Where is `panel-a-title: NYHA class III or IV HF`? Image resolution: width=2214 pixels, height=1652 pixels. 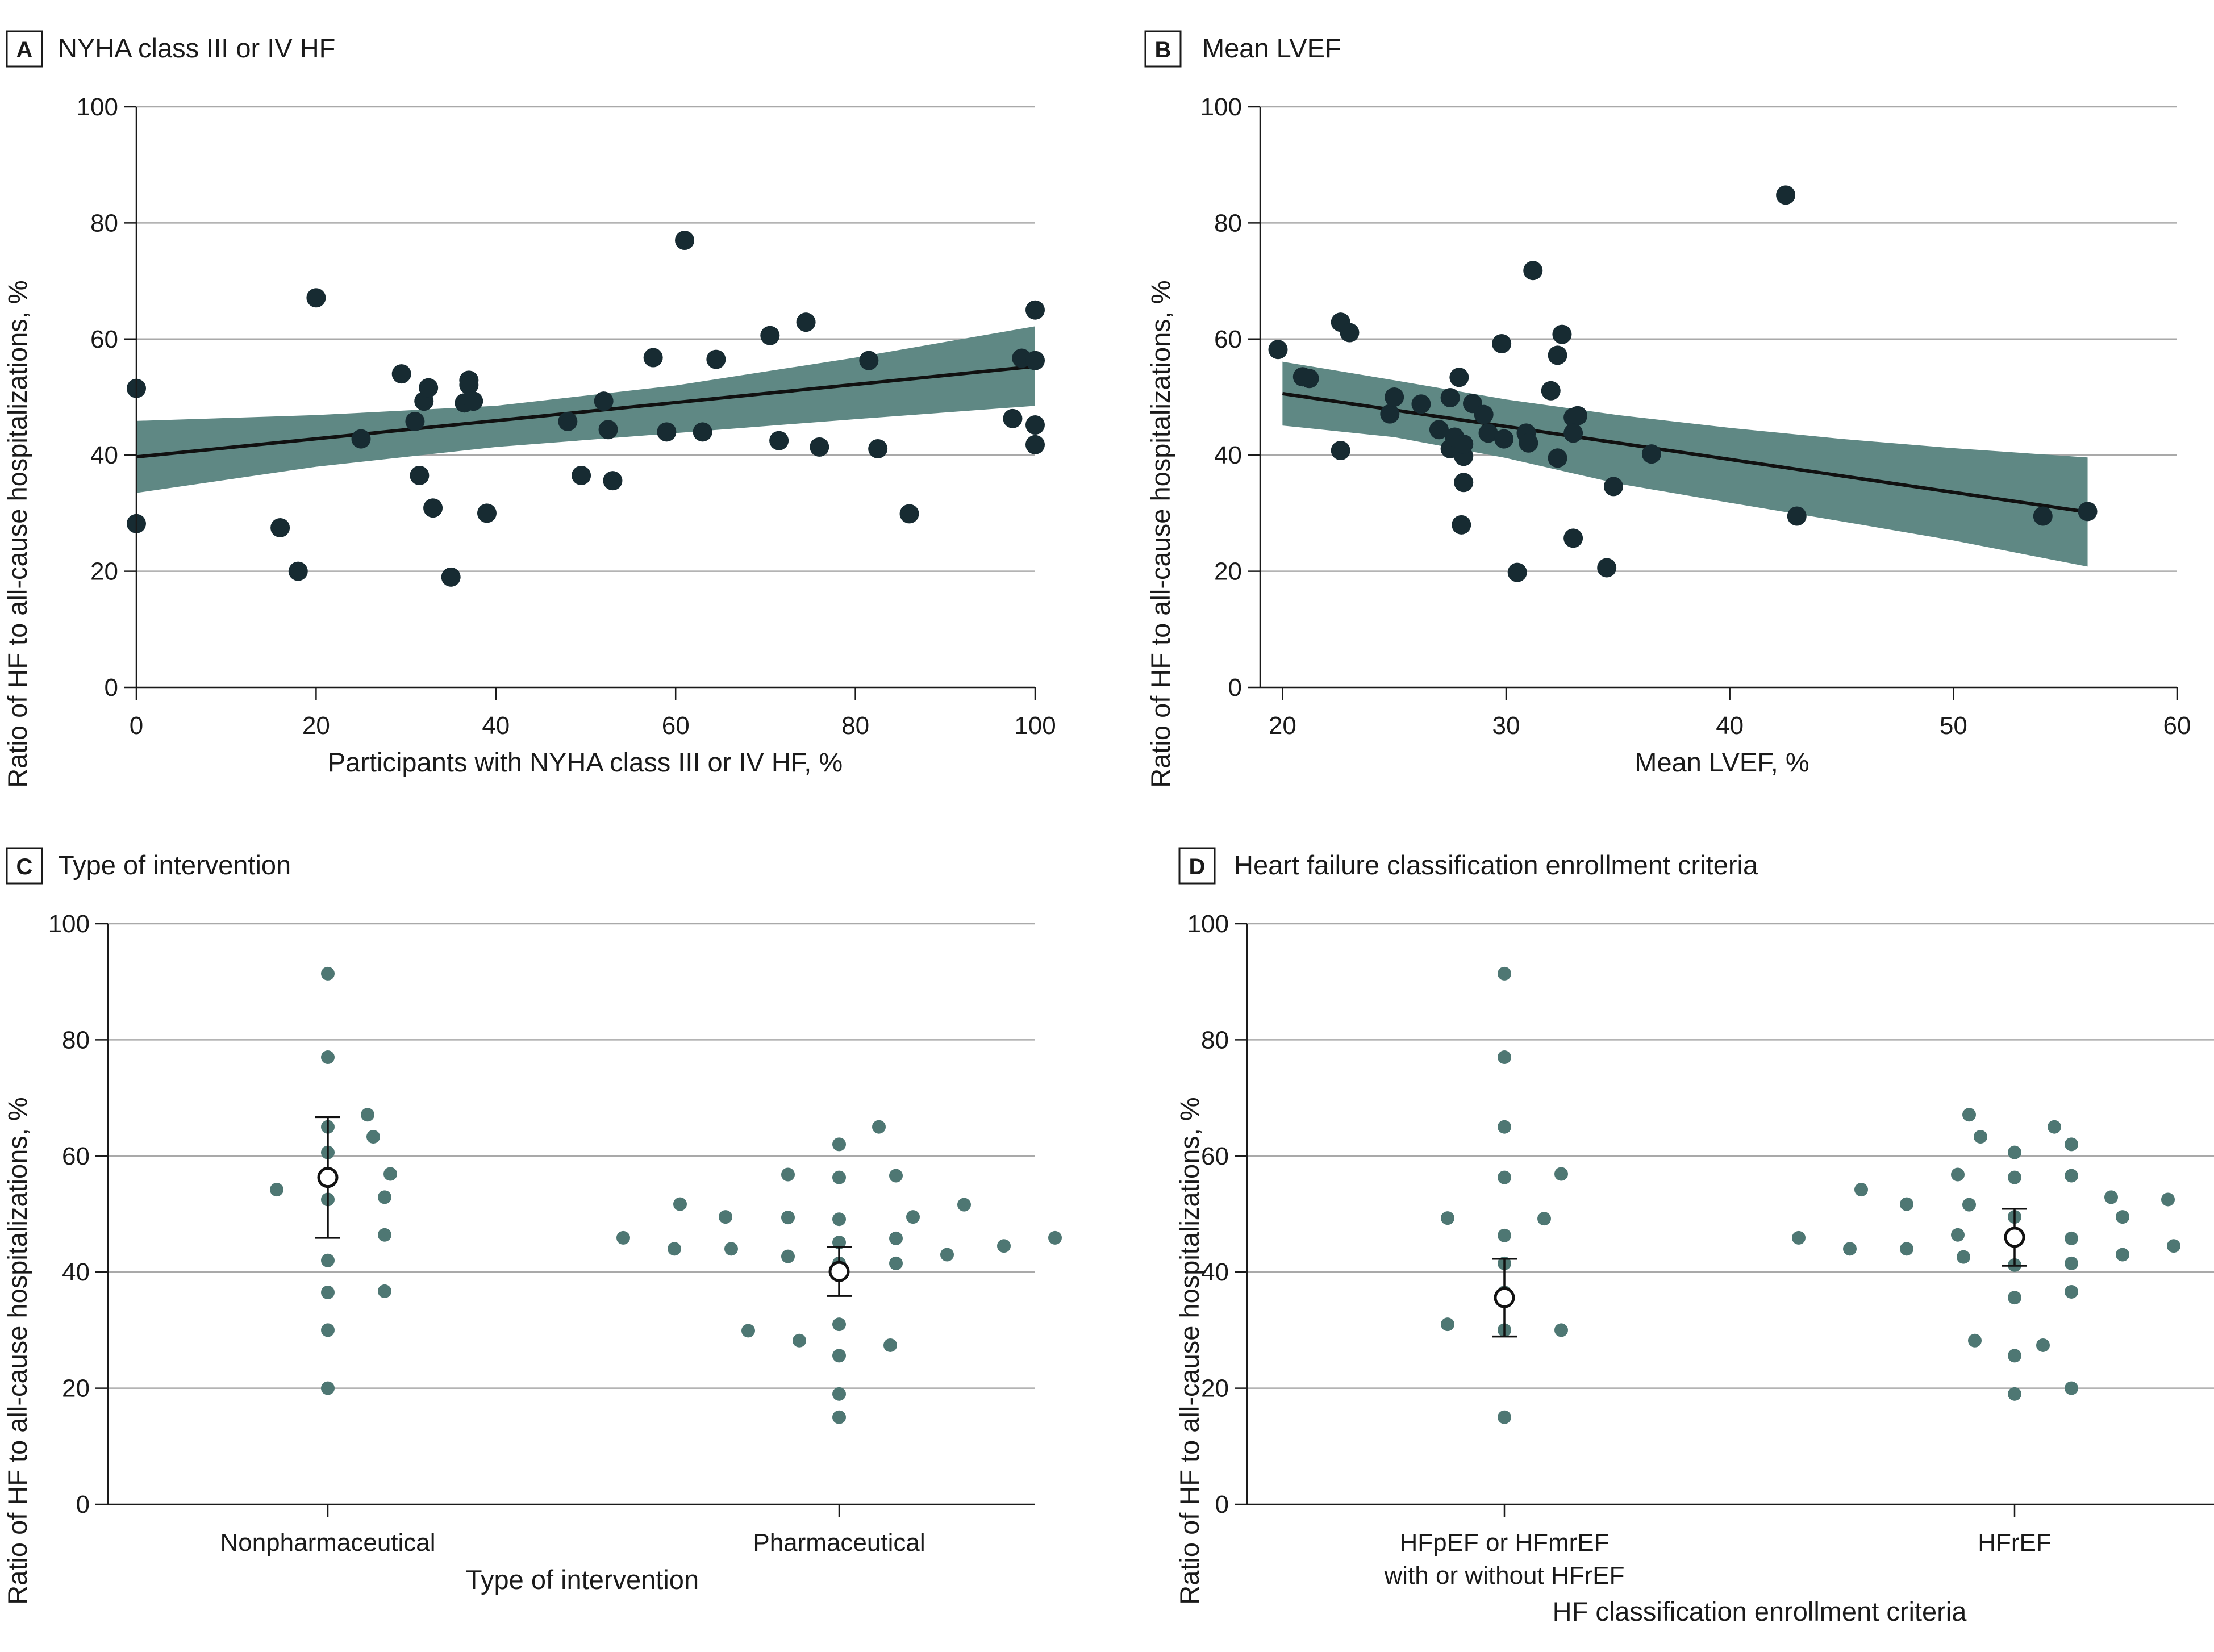
panel-a-title: NYHA class III or IV HF is located at coordinates (196, 48).